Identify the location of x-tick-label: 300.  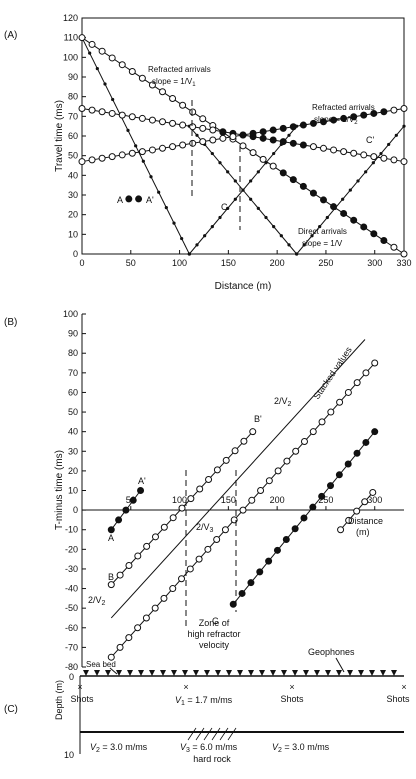
(374, 500).